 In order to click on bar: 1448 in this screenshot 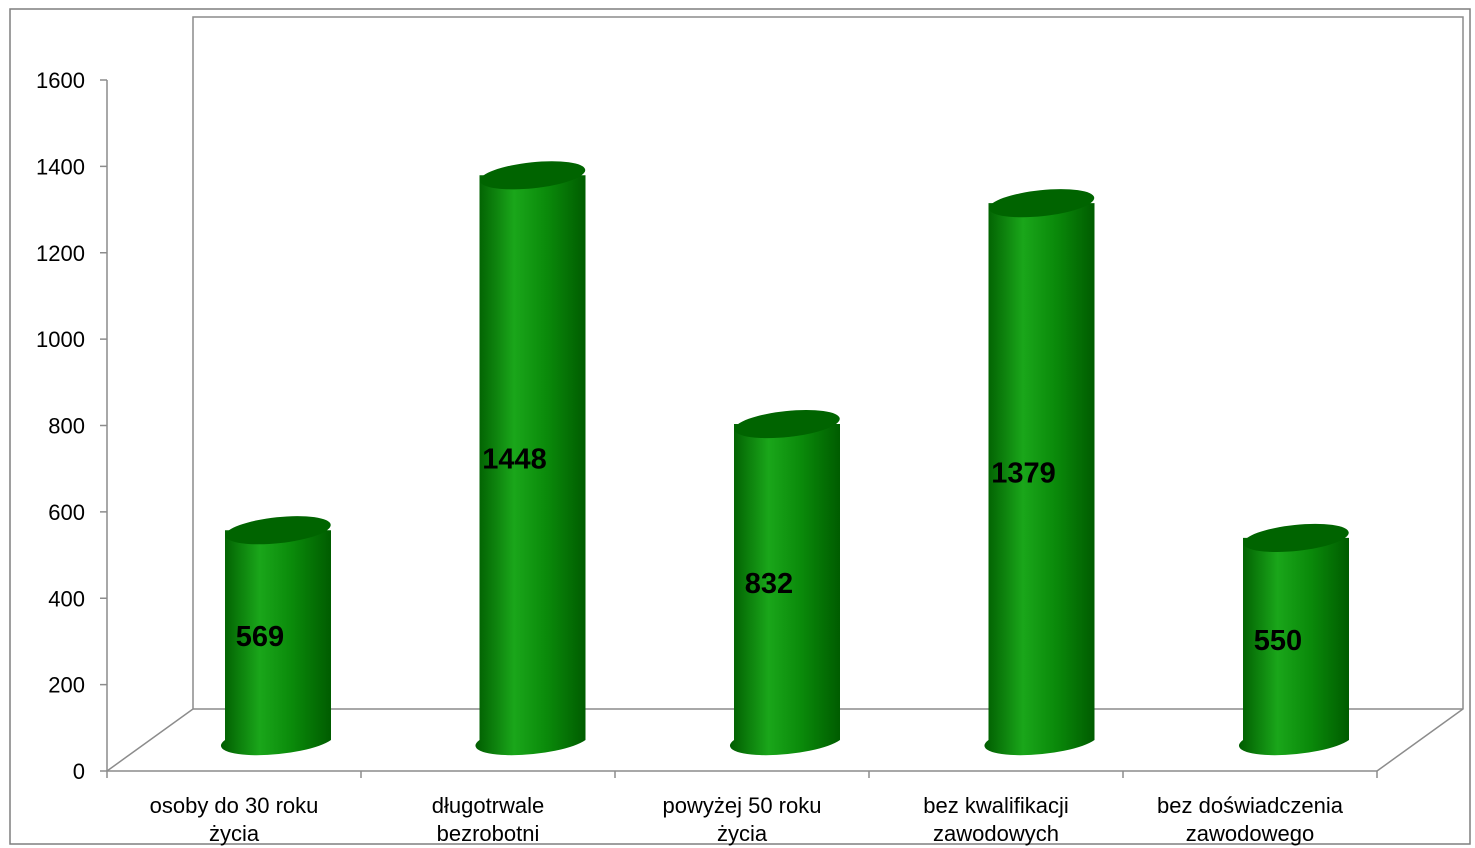, I will do `click(530, 458)`.